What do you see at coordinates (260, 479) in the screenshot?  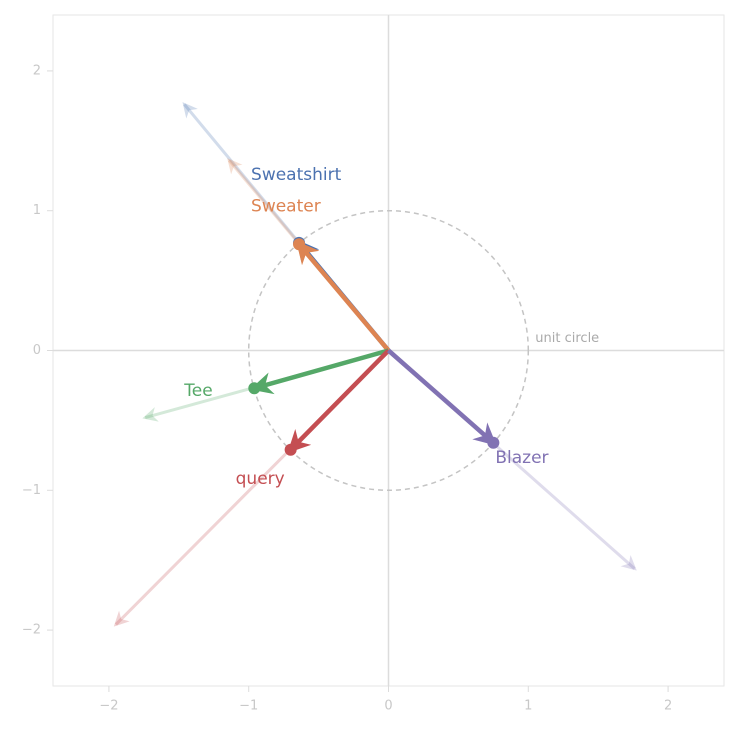 I see `vector-label: query` at bounding box center [260, 479].